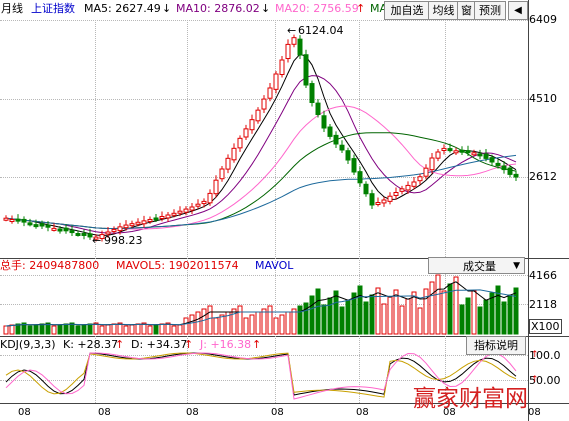  I want to click on volume-indicator-select: 成交量 ▼, so click(476, 265).